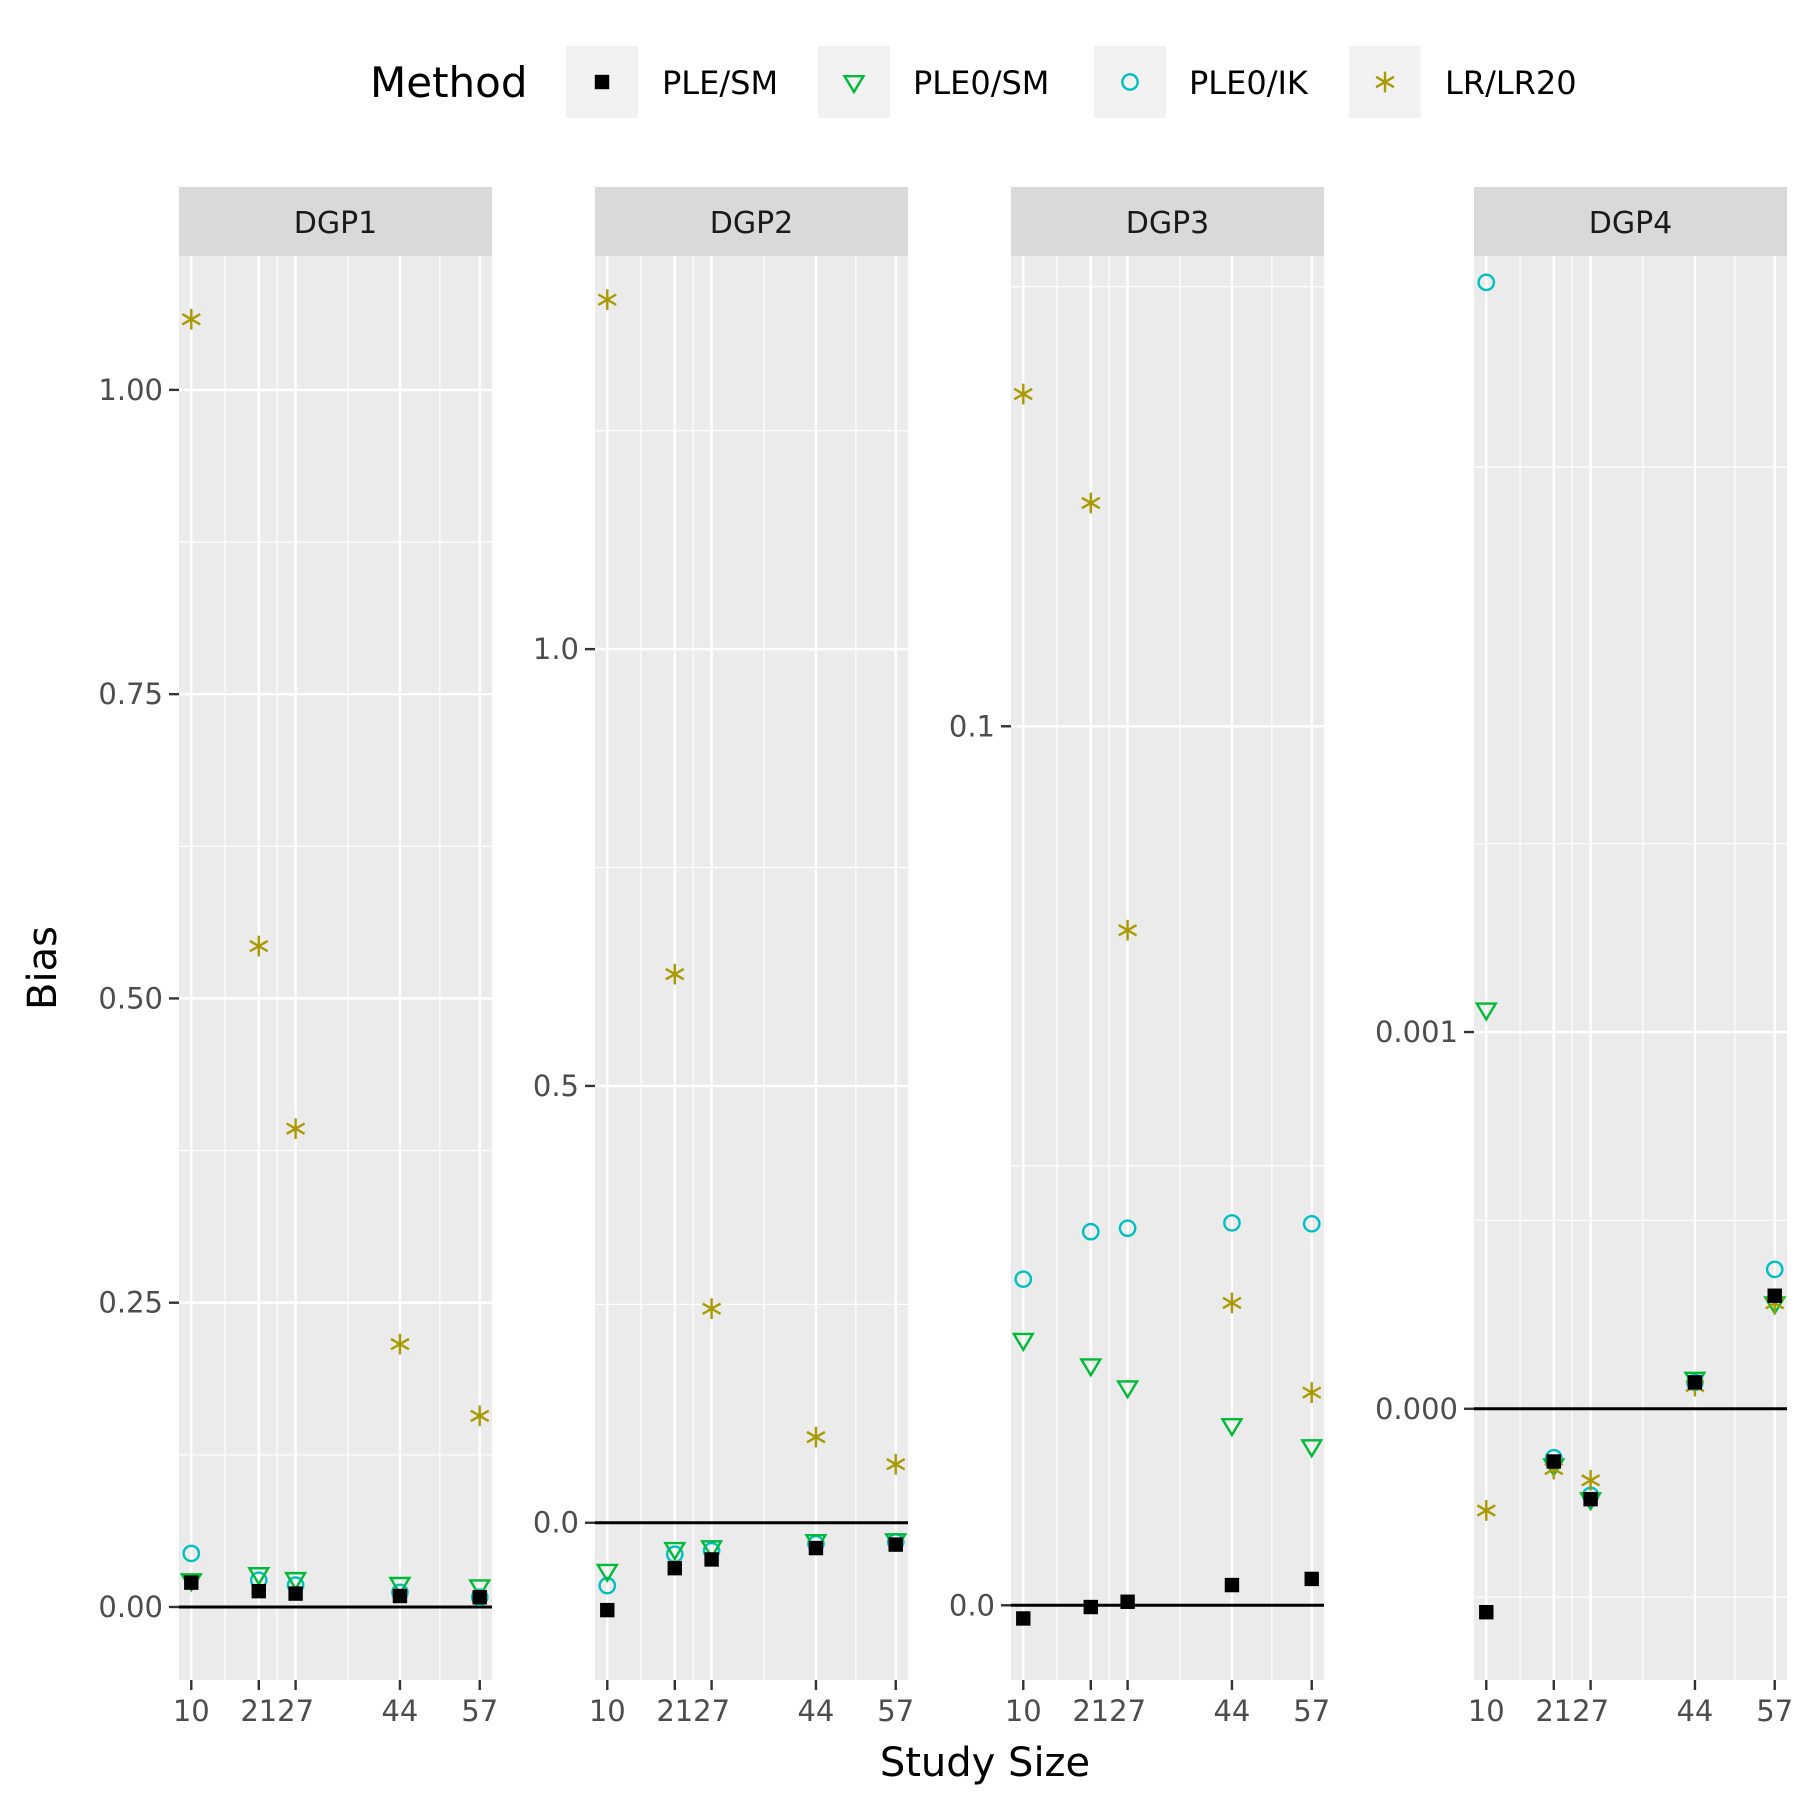  What do you see at coordinates (602, 82) in the screenshot?
I see `legend-marker-ple_sm` at bounding box center [602, 82].